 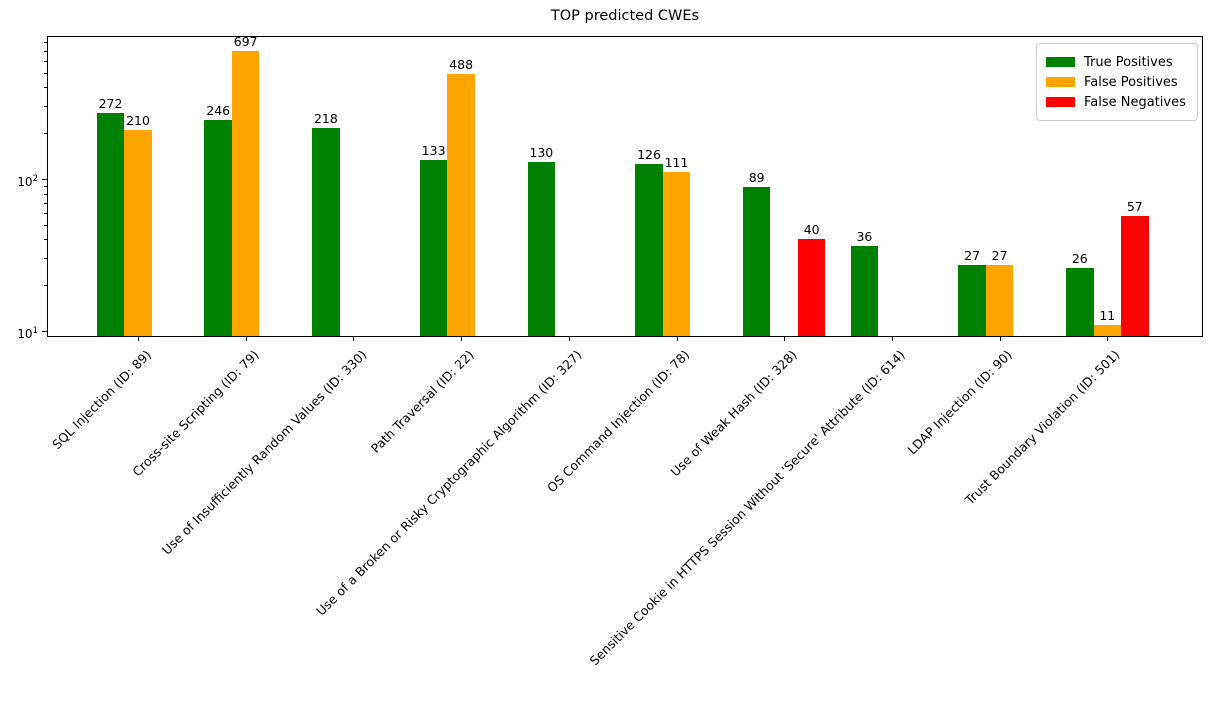 I want to click on y-tick-label: 102, so click(x=27, y=181).